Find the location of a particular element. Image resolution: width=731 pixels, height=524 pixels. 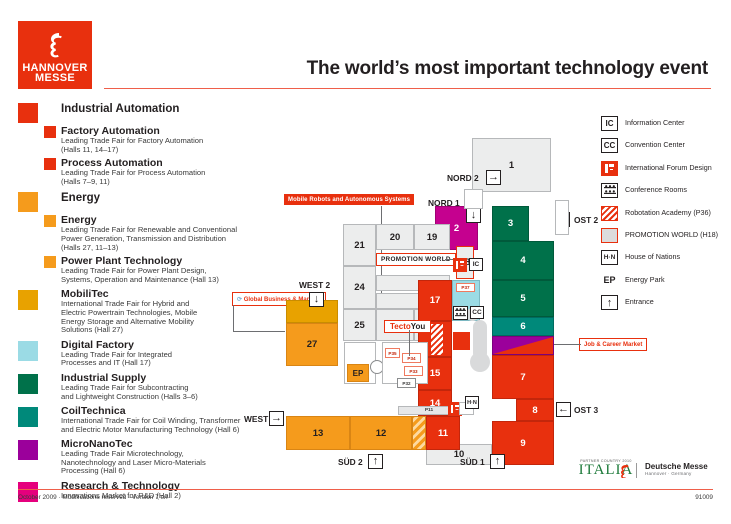

tectoyou-part1: Tecto is located at coordinates (400, 326).